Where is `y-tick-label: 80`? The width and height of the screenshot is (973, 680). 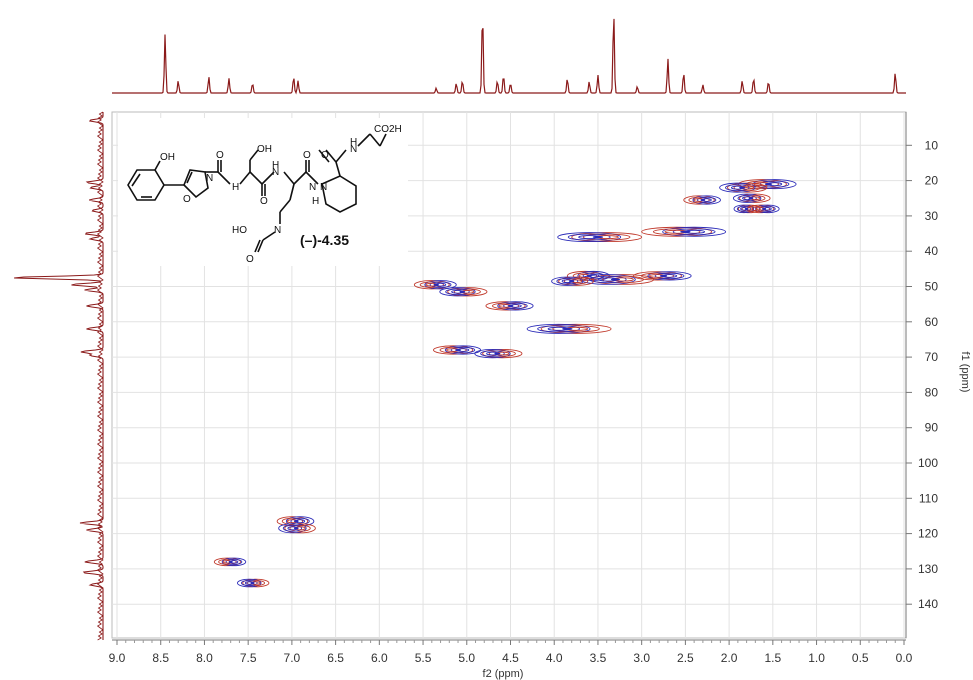
y-tick-label: 80 is located at coordinates (932, 392).